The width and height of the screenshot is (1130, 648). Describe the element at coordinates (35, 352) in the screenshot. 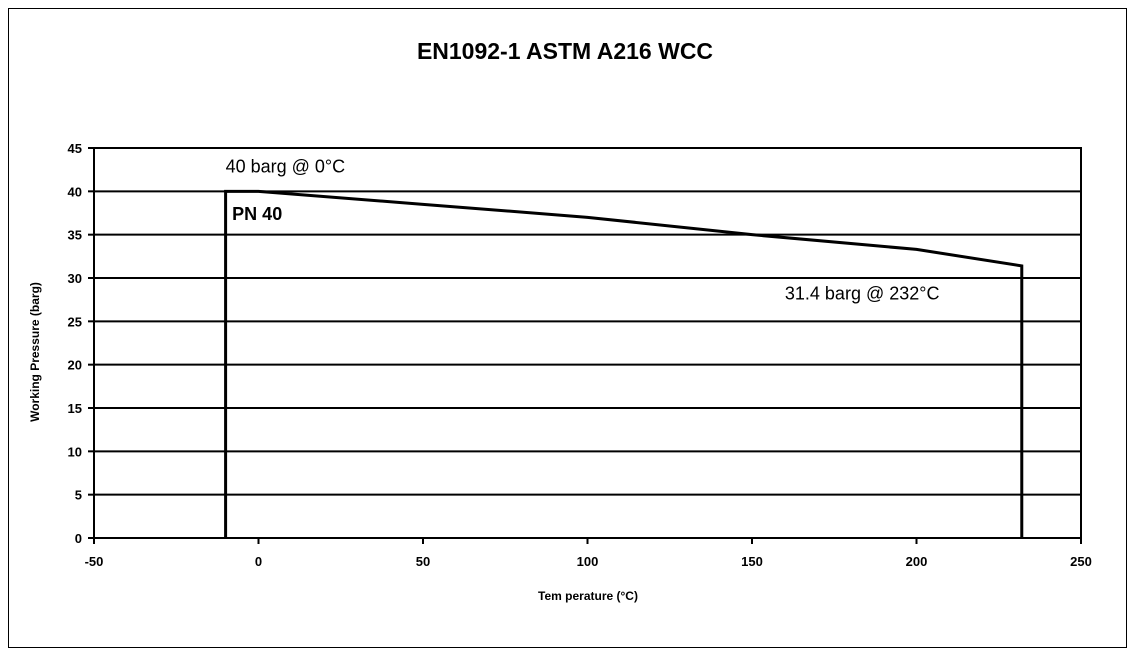

I see `y-axis-label: Working Pressure (barg)` at that location.